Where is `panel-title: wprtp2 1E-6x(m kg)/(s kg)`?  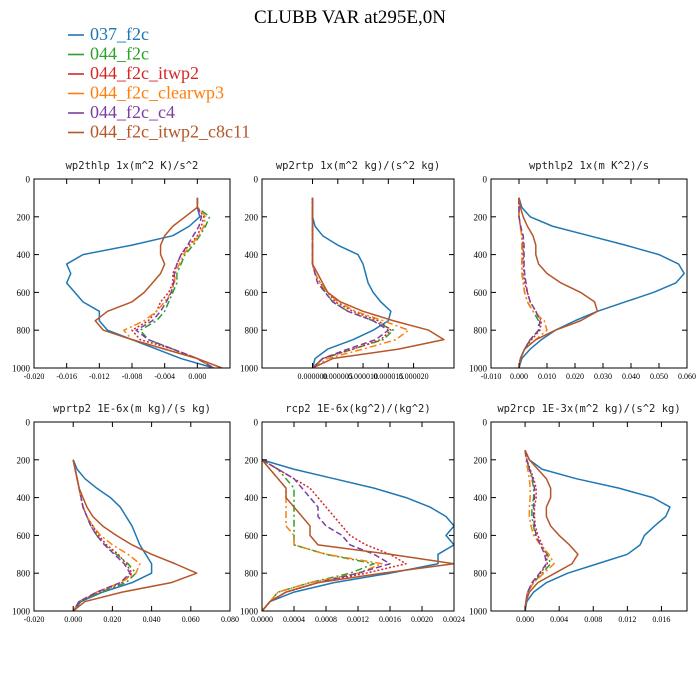 panel-title: wprtp2 1E-6x(m kg)/(s kg) is located at coordinates (132, 409).